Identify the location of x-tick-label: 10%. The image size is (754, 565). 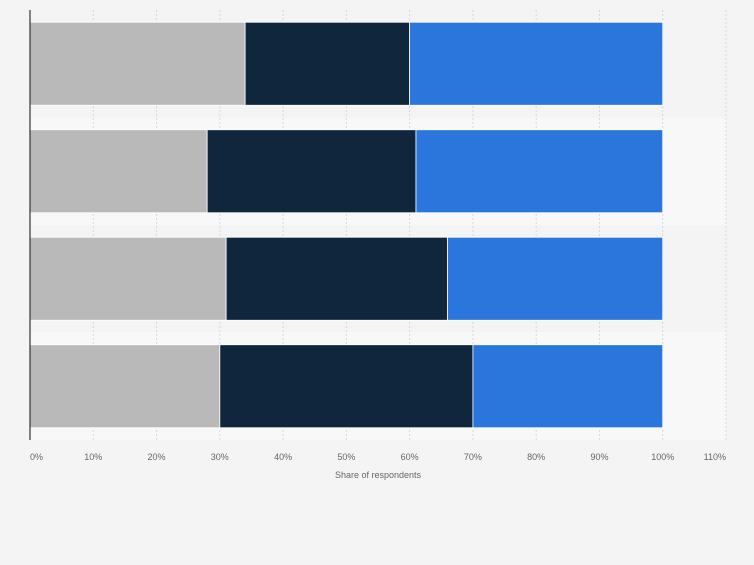
(93, 457).